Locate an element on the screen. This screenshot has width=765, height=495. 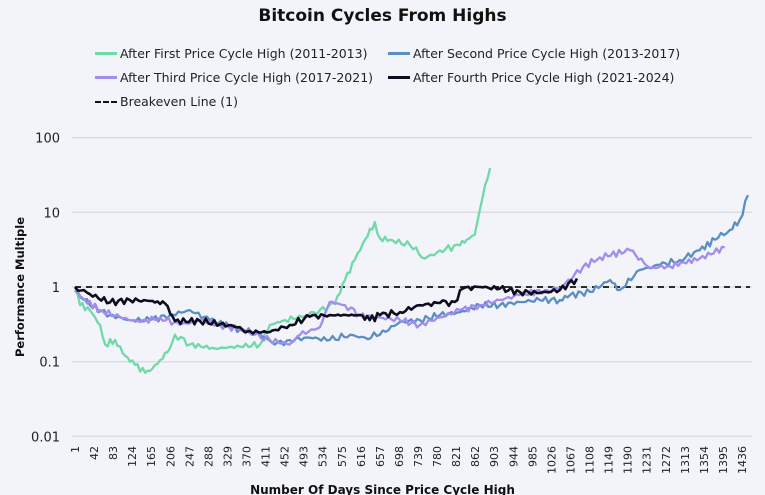
x-tick-label: 698 is located at coordinates (399, 456).